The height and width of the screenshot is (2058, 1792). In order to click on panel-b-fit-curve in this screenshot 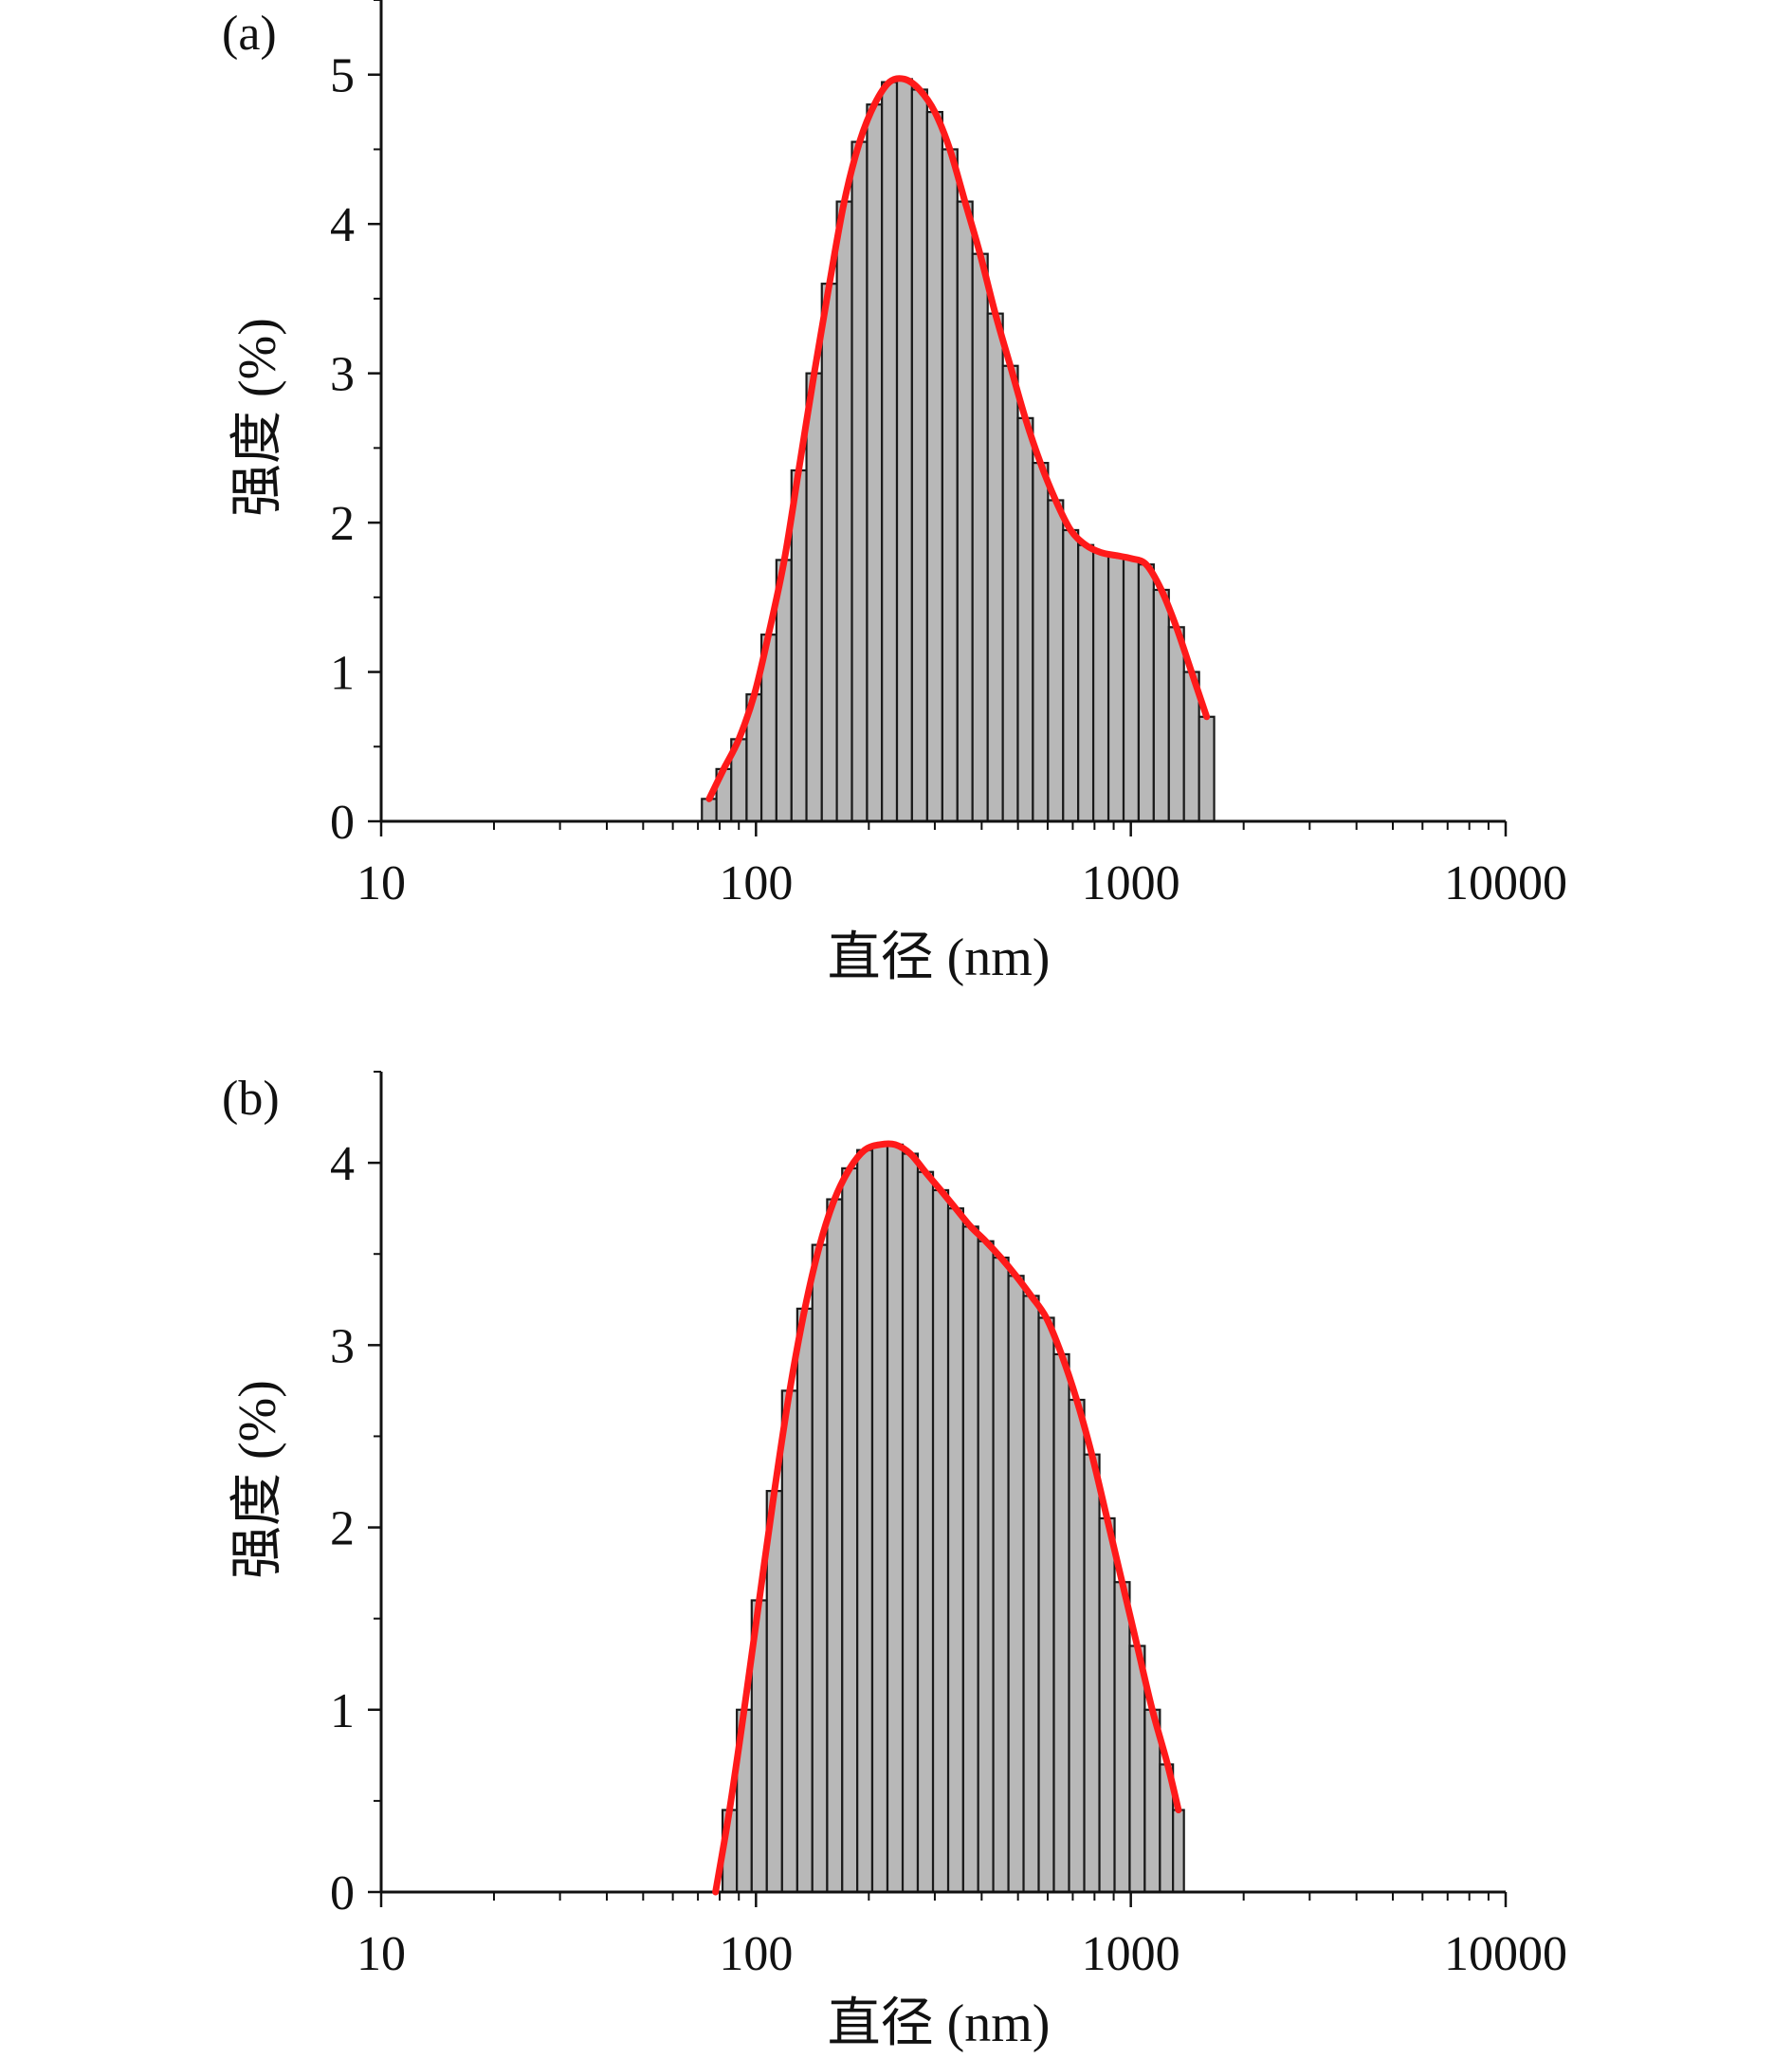, I will do `click(947, 1518)`.